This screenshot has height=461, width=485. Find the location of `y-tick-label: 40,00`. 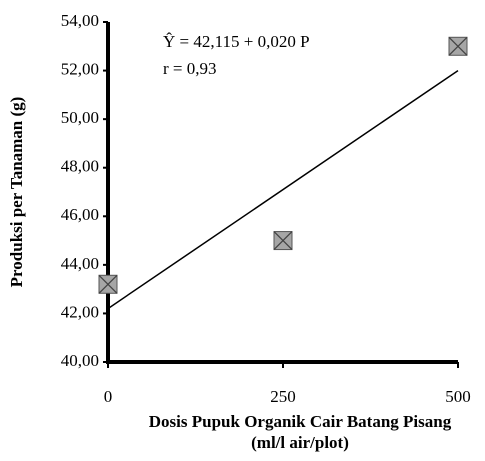

y-tick-label: 40,00 is located at coordinates (80, 360).